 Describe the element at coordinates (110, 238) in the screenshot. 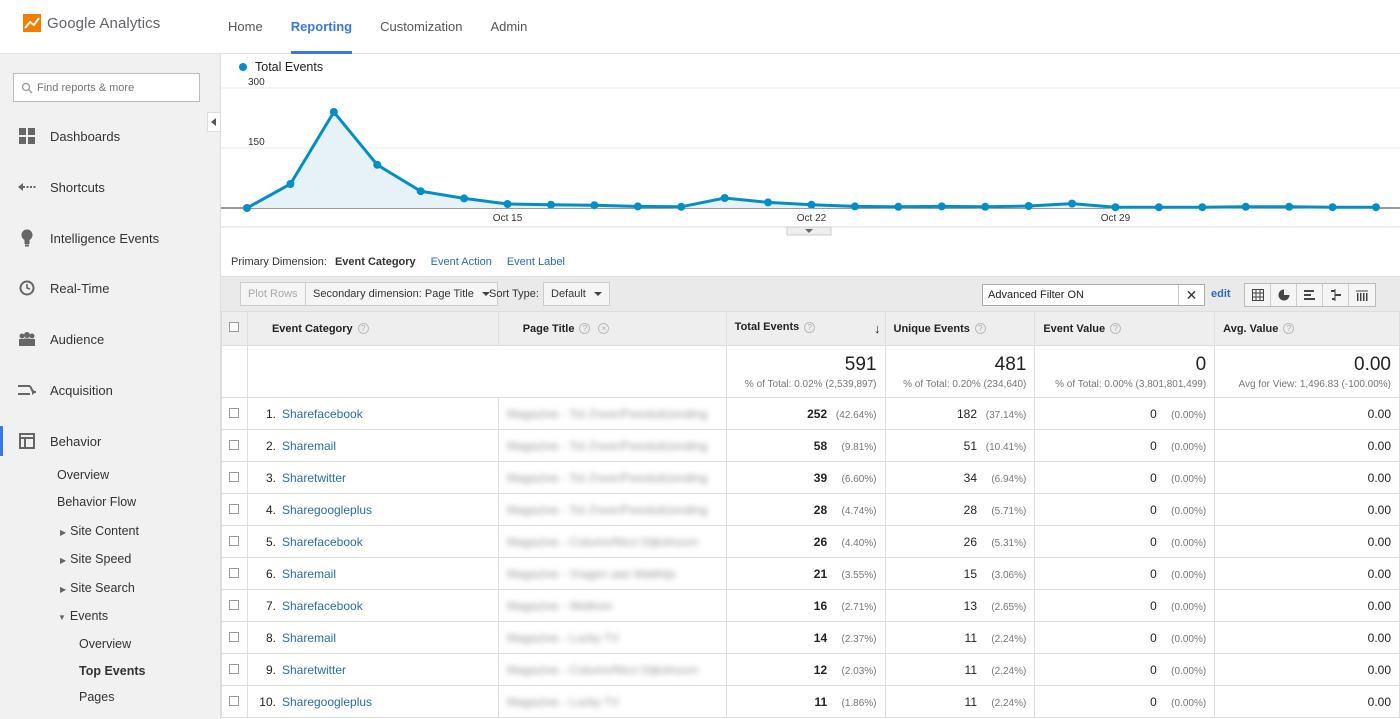

I see `sidebar-item-intelligence-events: Intelligence Events` at that location.